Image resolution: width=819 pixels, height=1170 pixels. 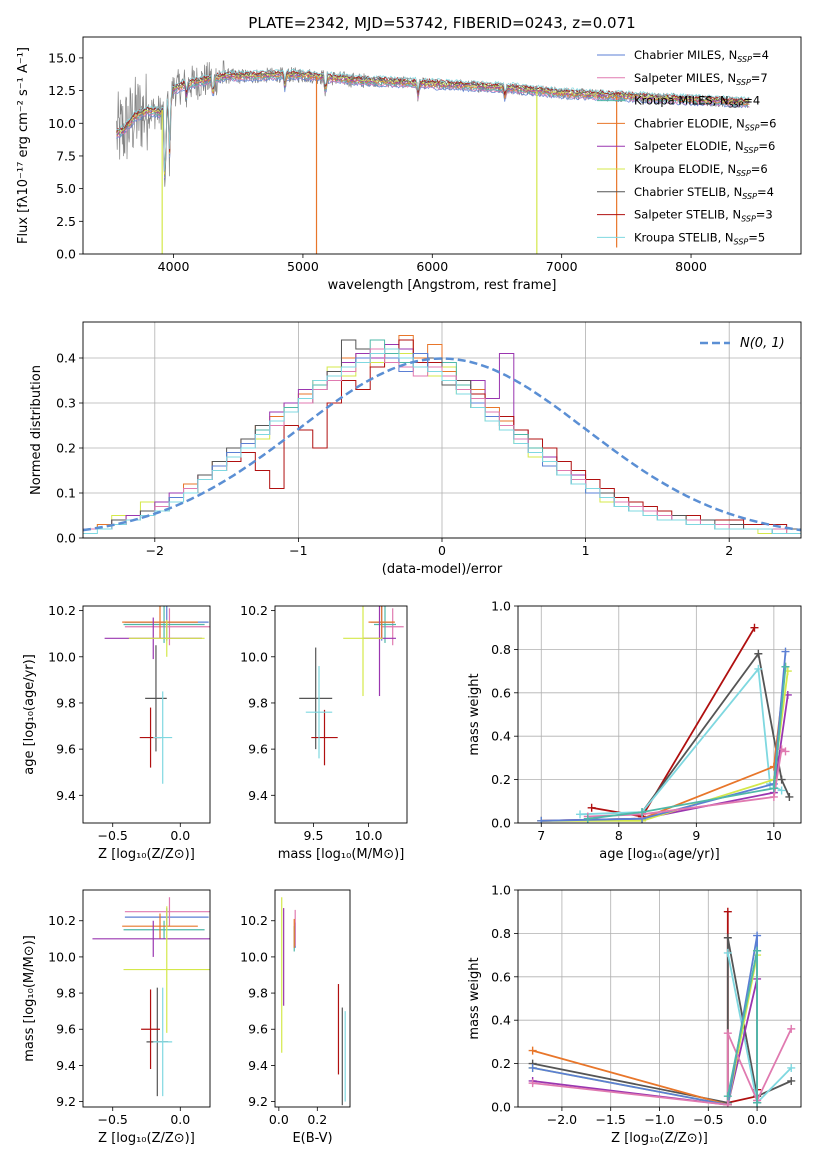 I want to click on x-axis-label: wavelength [Angstrom, rest frame], so click(x=442, y=285).